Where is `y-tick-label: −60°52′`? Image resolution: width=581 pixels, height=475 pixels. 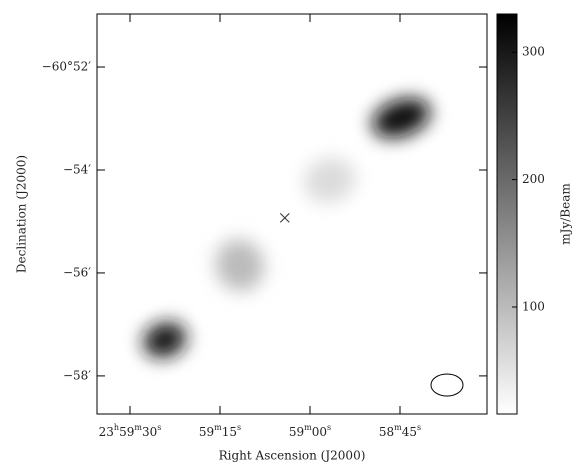
y-tick-label: −60°52′ is located at coordinates (67, 67).